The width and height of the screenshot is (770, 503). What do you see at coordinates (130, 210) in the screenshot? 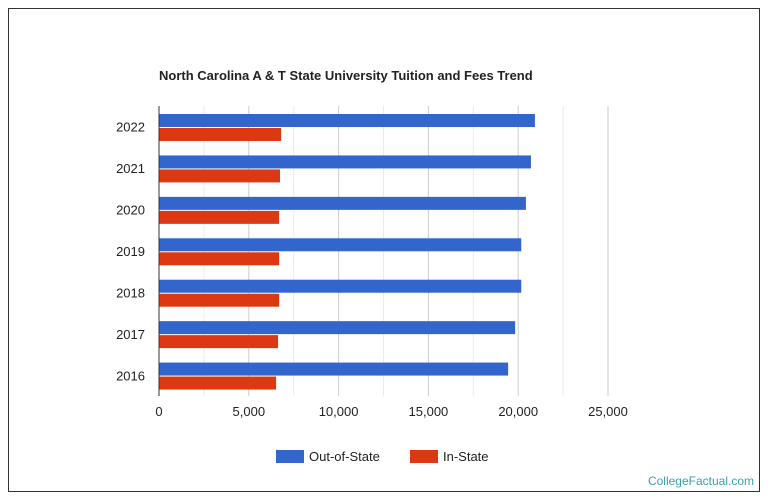
I see `y-tick-label: 2020` at bounding box center [130, 210].